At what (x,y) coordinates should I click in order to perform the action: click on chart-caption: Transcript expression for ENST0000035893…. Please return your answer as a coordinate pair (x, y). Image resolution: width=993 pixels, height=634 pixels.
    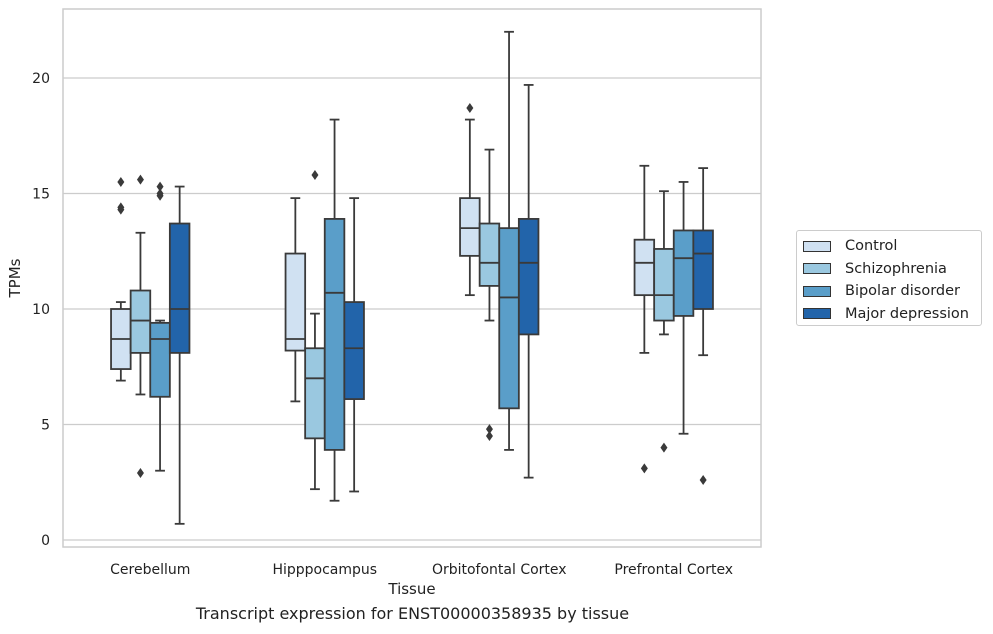
    Looking at the image, I should click on (412, 613).